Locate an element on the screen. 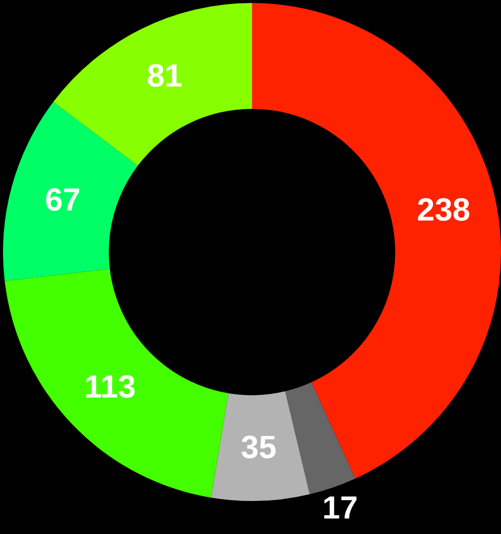  data-label: 238 is located at coordinates (443, 209).